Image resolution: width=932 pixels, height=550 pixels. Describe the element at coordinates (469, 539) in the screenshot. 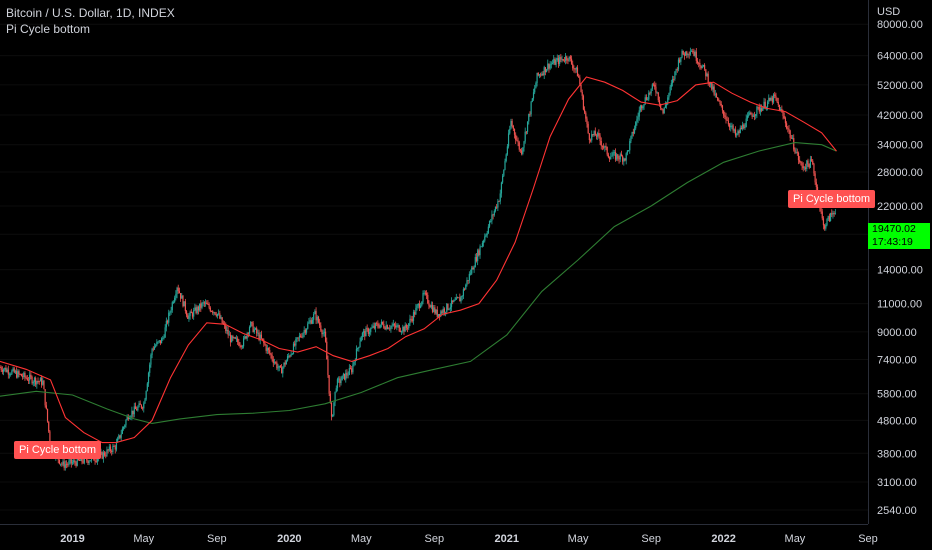

I see `time-axis: 2019 May Sep 2020 May Sep 2021 May Sep 2022 May Sep` at that location.